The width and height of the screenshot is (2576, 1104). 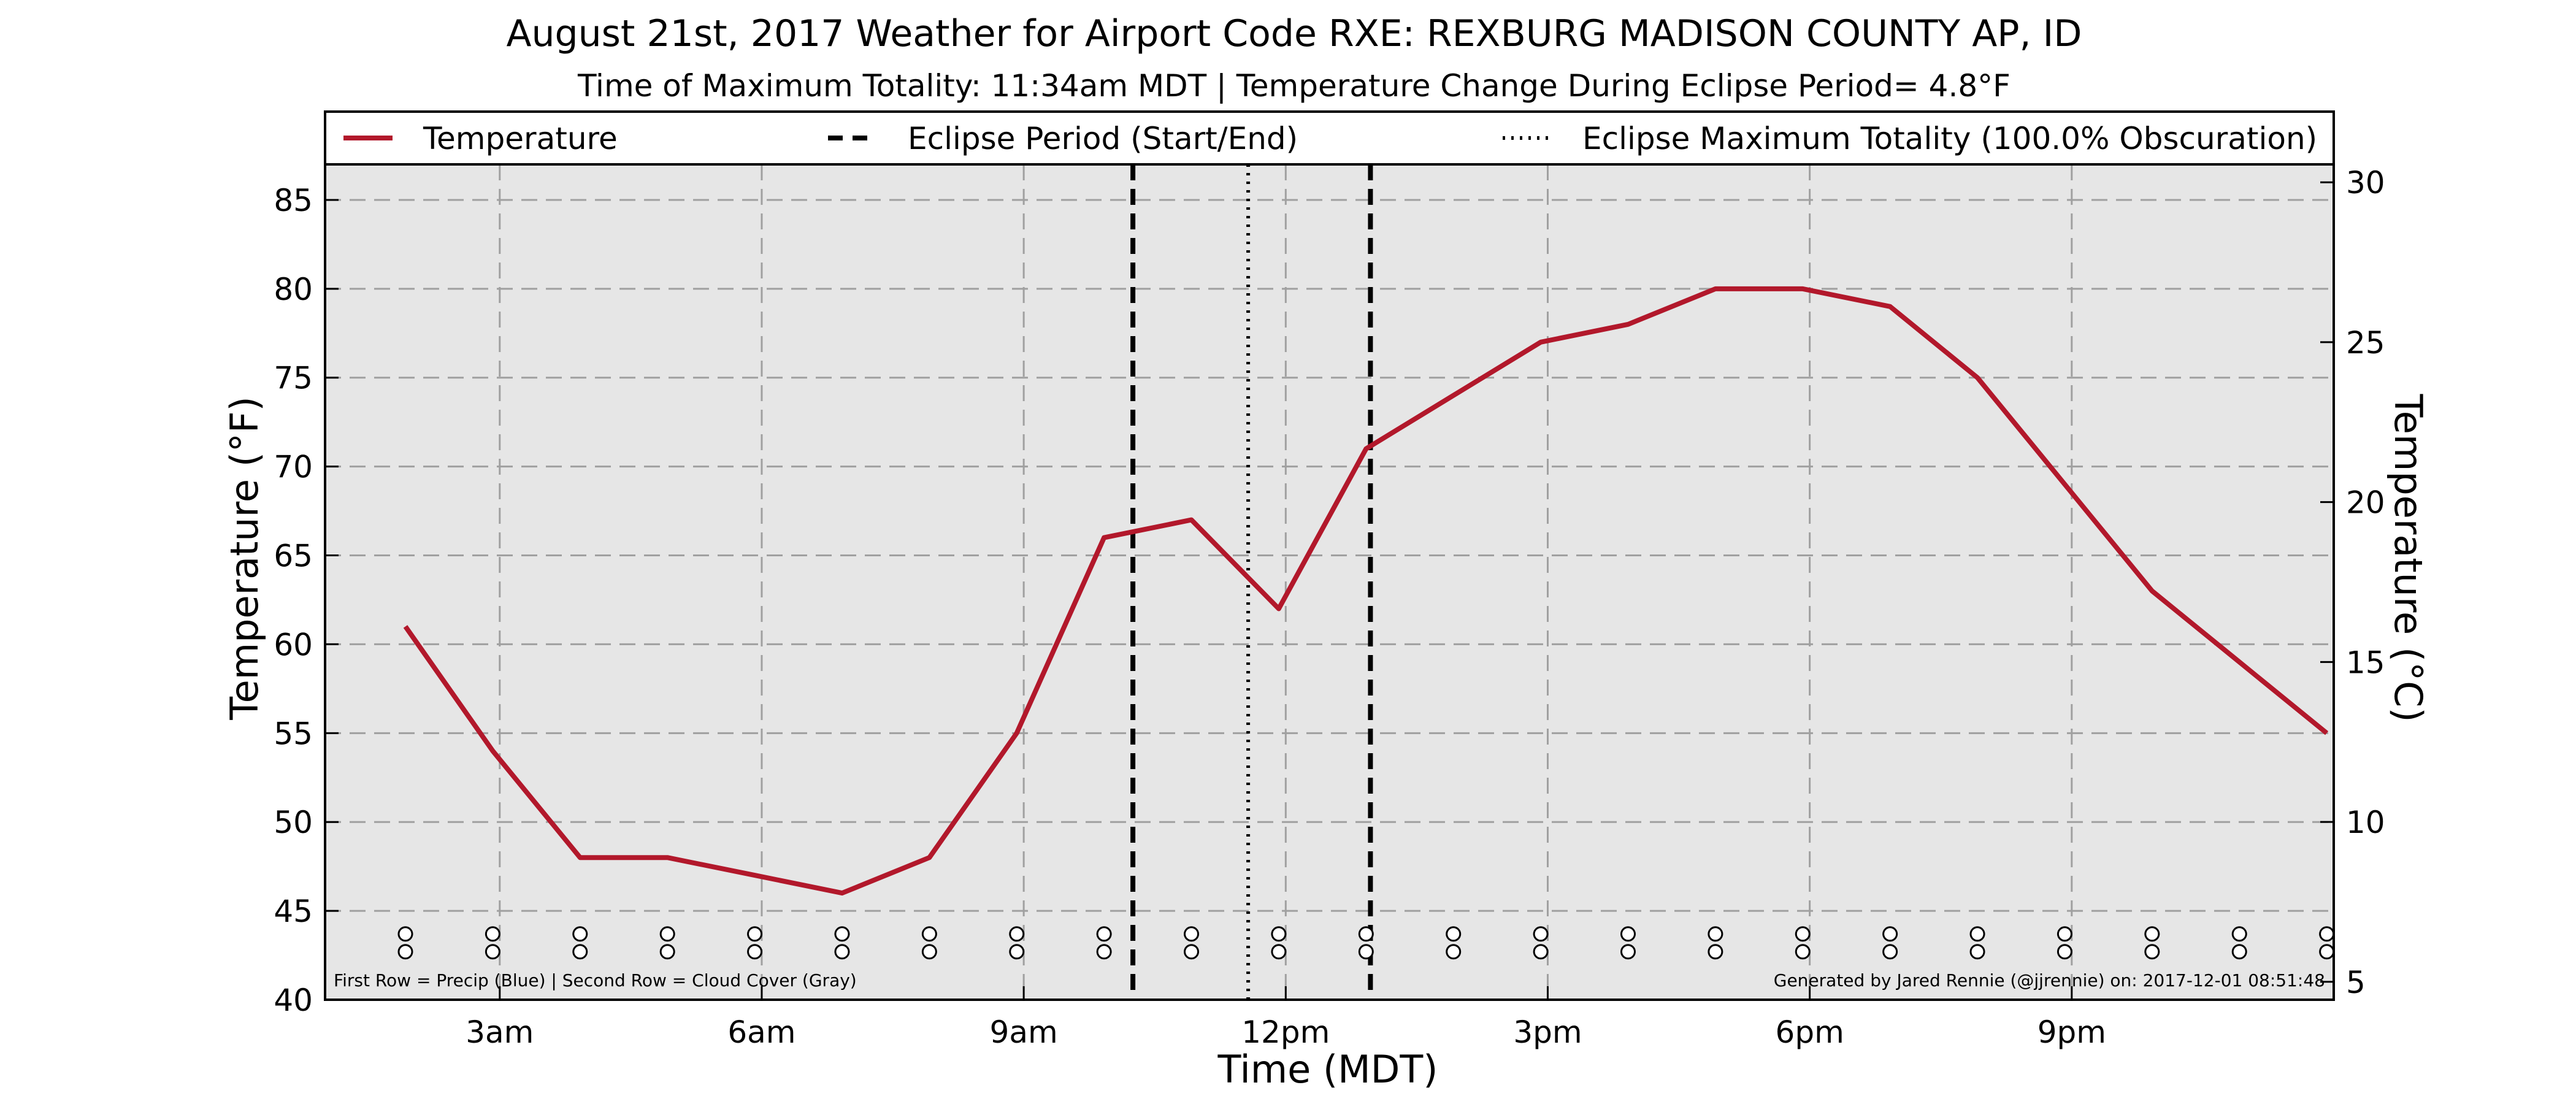 I want to click on x-tick-label: 12pm, so click(x=1285, y=1032).